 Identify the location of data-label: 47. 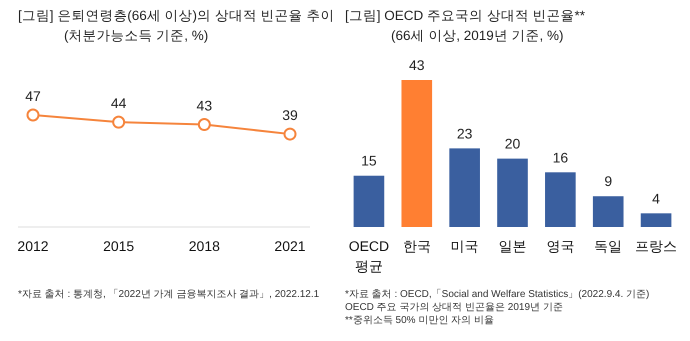
(33, 96).